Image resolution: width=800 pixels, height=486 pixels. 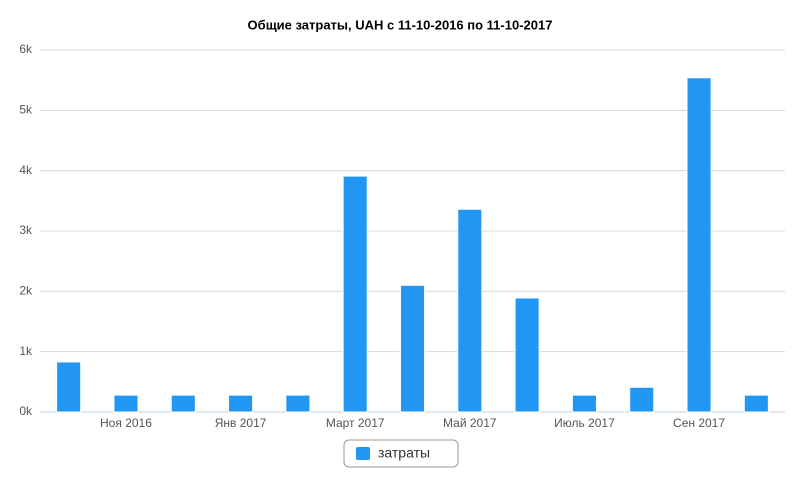 I want to click on y-tick-label: 4k, so click(x=26, y=170).